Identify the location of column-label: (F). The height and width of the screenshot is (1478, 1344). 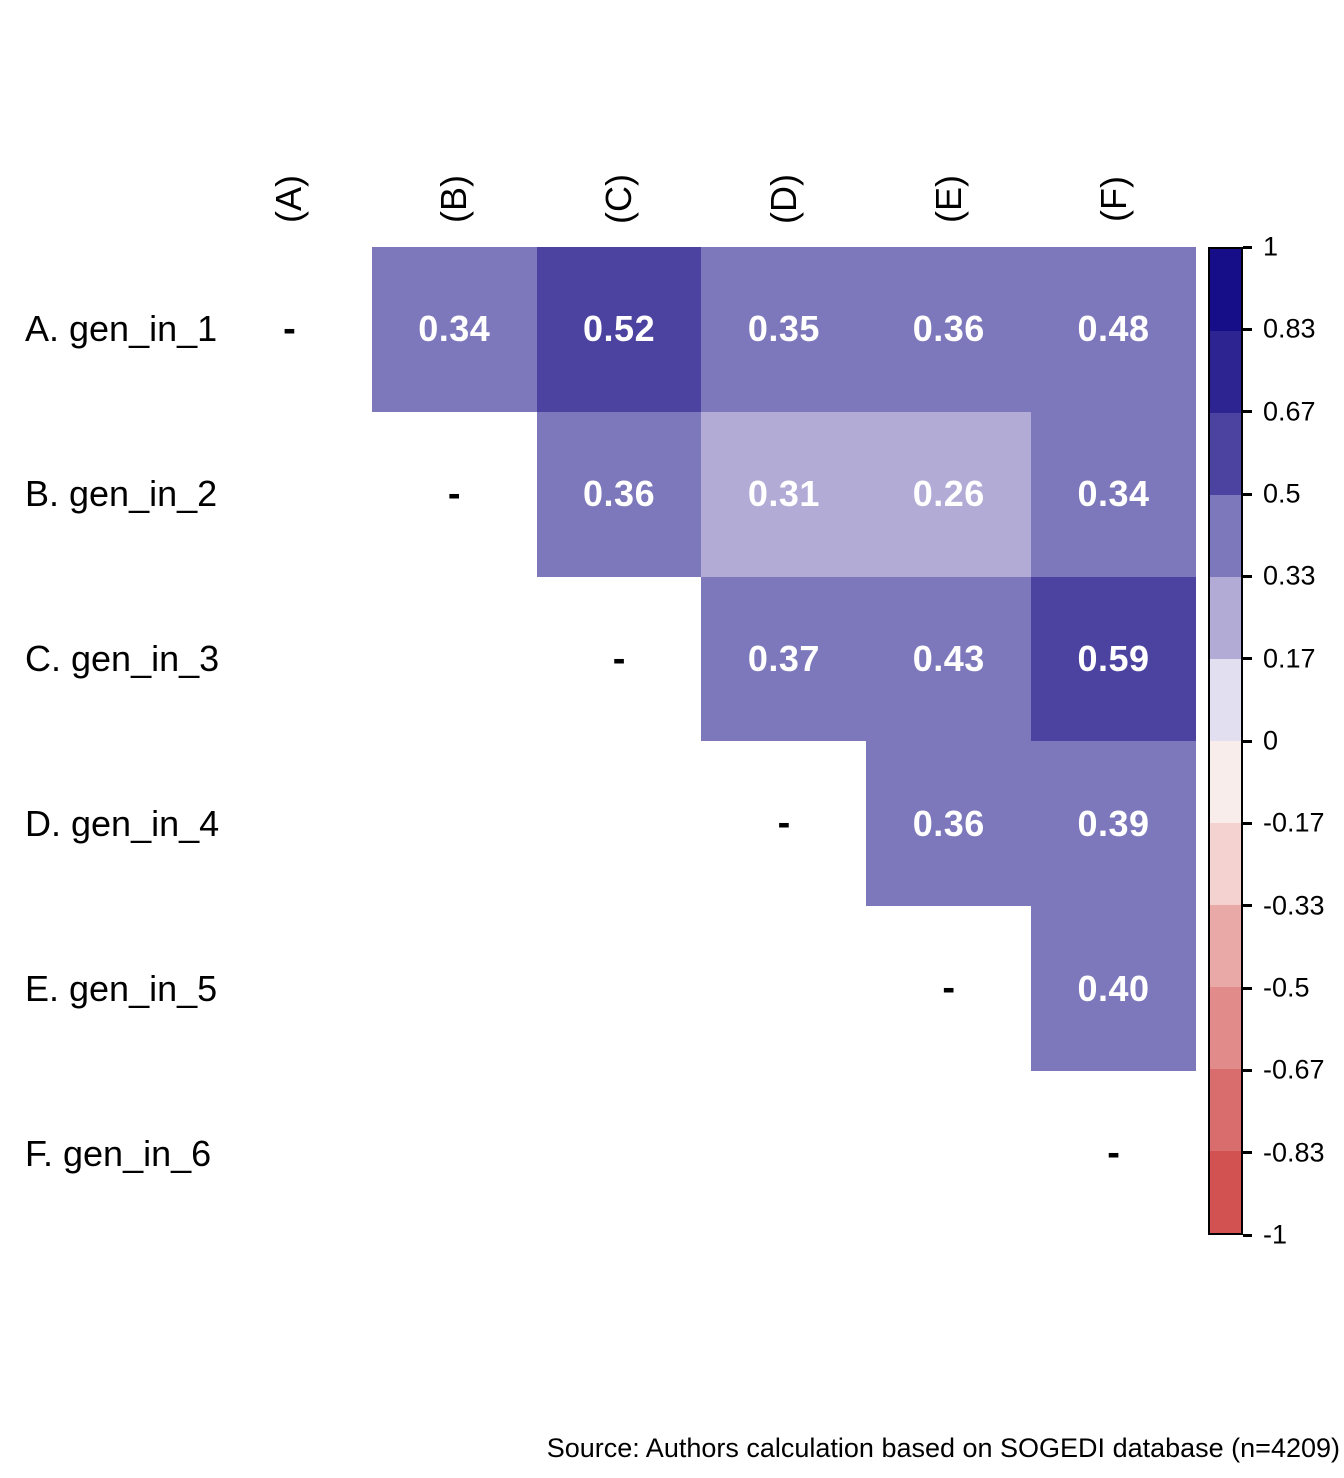
(1113, 199).